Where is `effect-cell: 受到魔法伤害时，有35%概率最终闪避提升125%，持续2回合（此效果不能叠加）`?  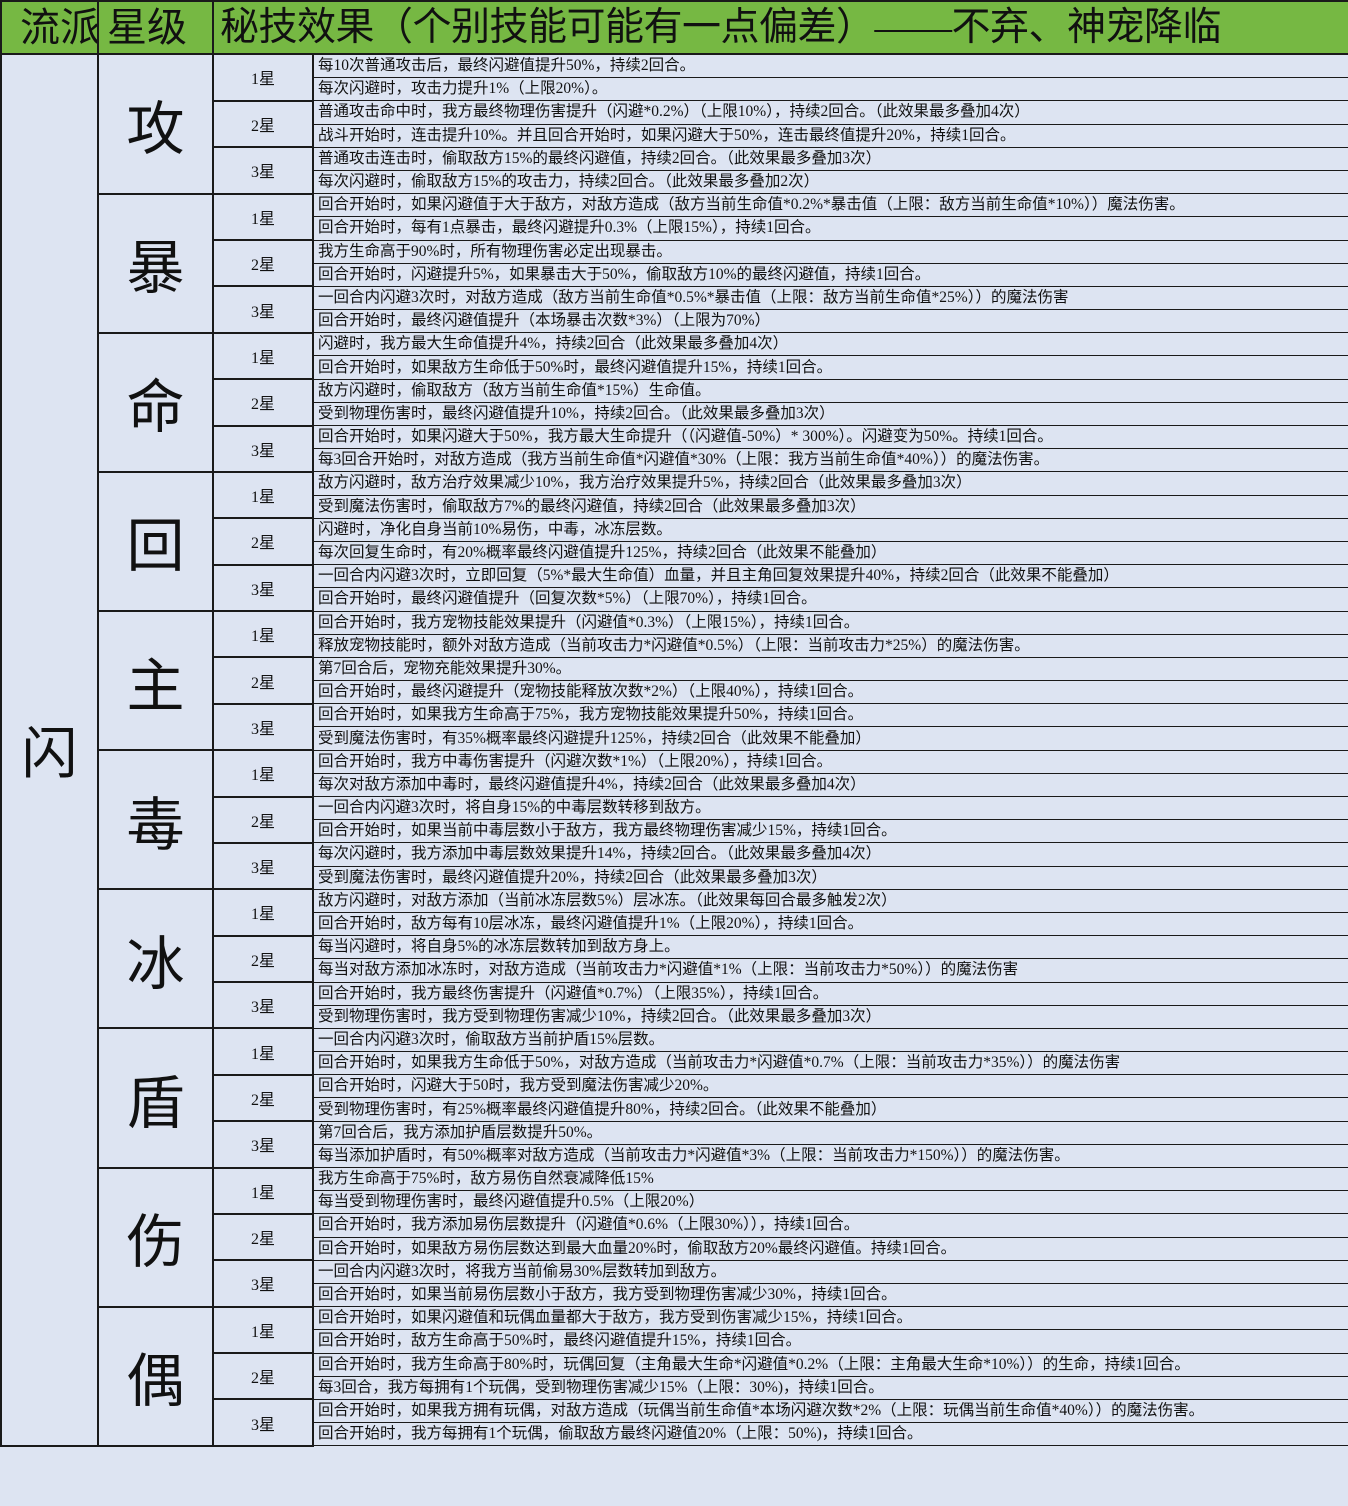 effect-cell: 受到魔法伤害时，有35%概率最终闪避提升125%，持续2回合（此效果不能叠加） is located at coordinates (829, 738).